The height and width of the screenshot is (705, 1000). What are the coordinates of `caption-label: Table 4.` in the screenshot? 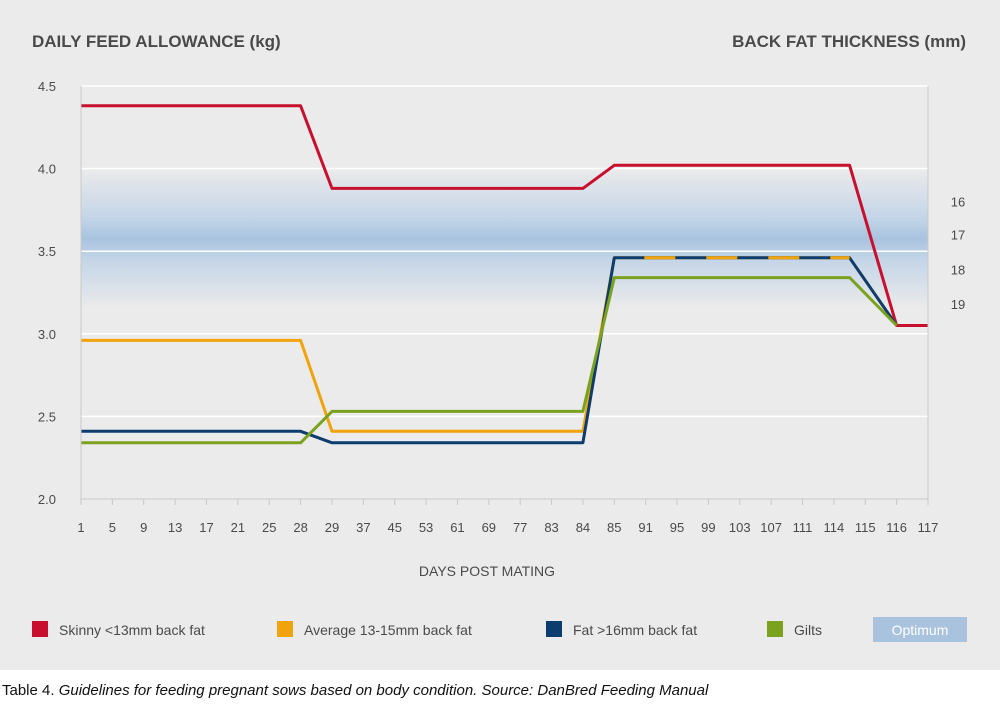 It's located at (28, 690).